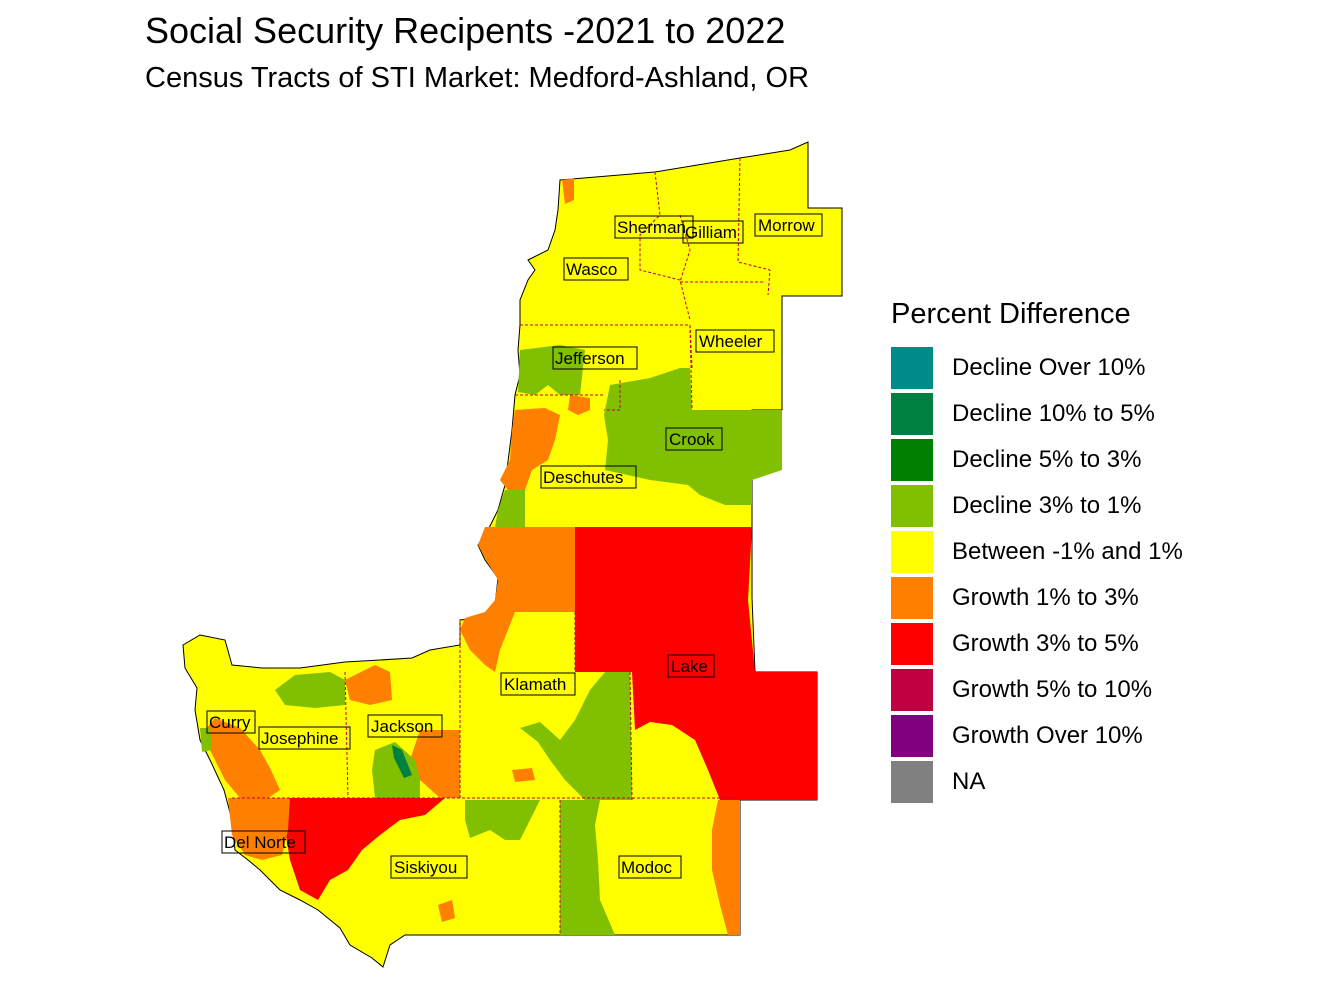 The height and width of the screenshot is (1008, 1344). What do you see at coordinates (1052, 689) in the screenshot?
I see `legend-label: Growth 5% to 10%` at bounding box center [1052, 689].